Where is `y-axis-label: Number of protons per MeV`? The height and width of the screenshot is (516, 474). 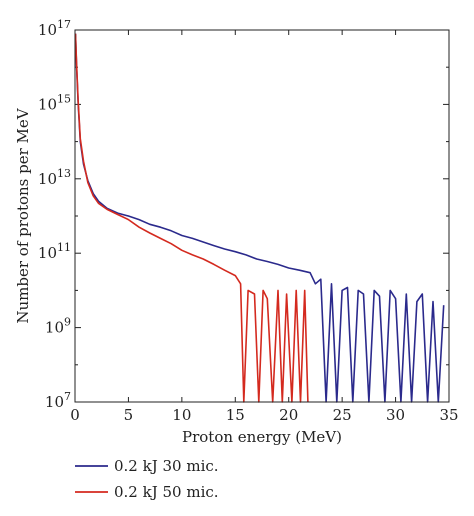 y-axis-label: Number of protons per MeV is located at coordinates (23, 215).